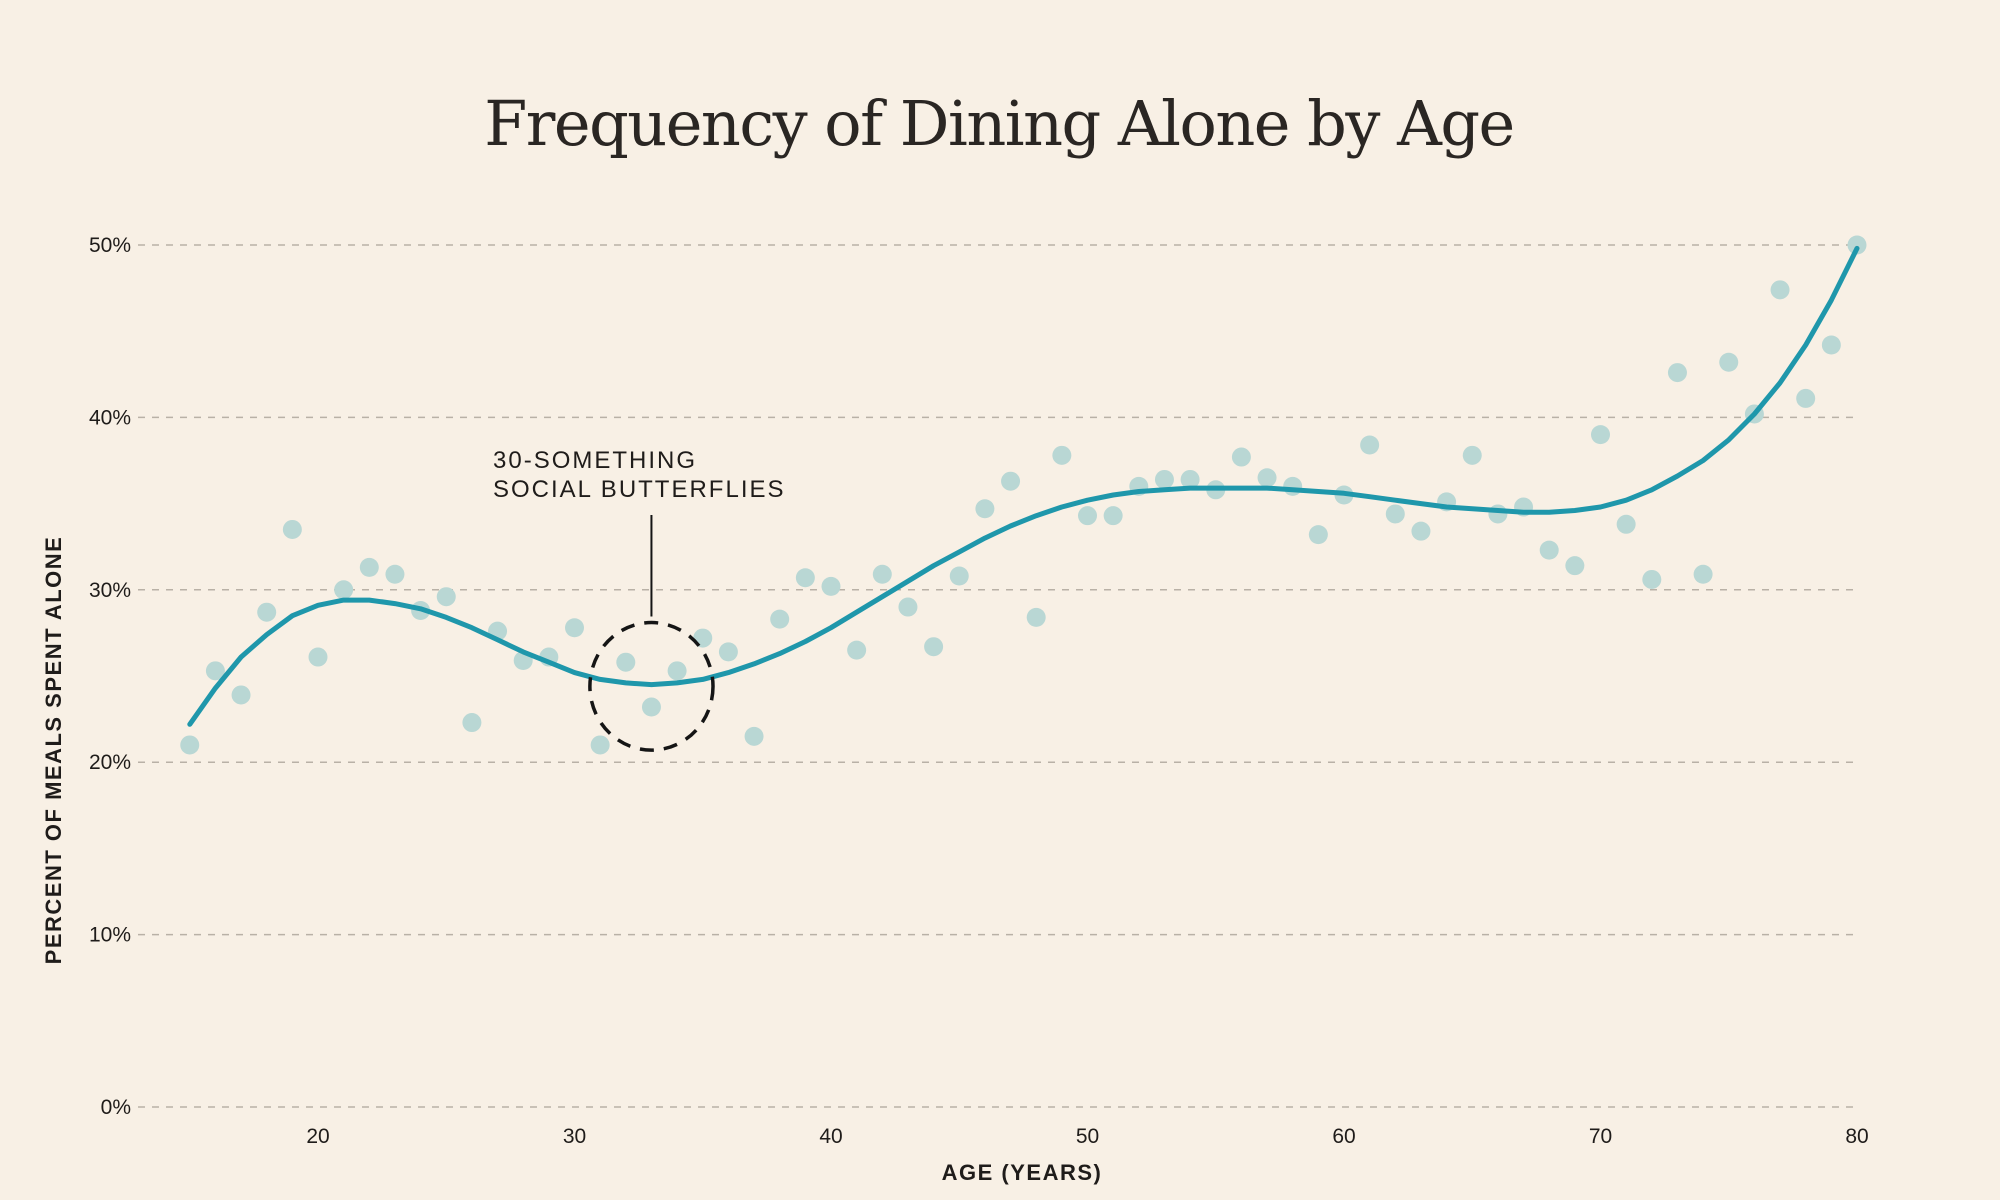  Describe the element at coordinates (110, 935) in the screenshot. I see `y-tick-label: 10%` at that location.